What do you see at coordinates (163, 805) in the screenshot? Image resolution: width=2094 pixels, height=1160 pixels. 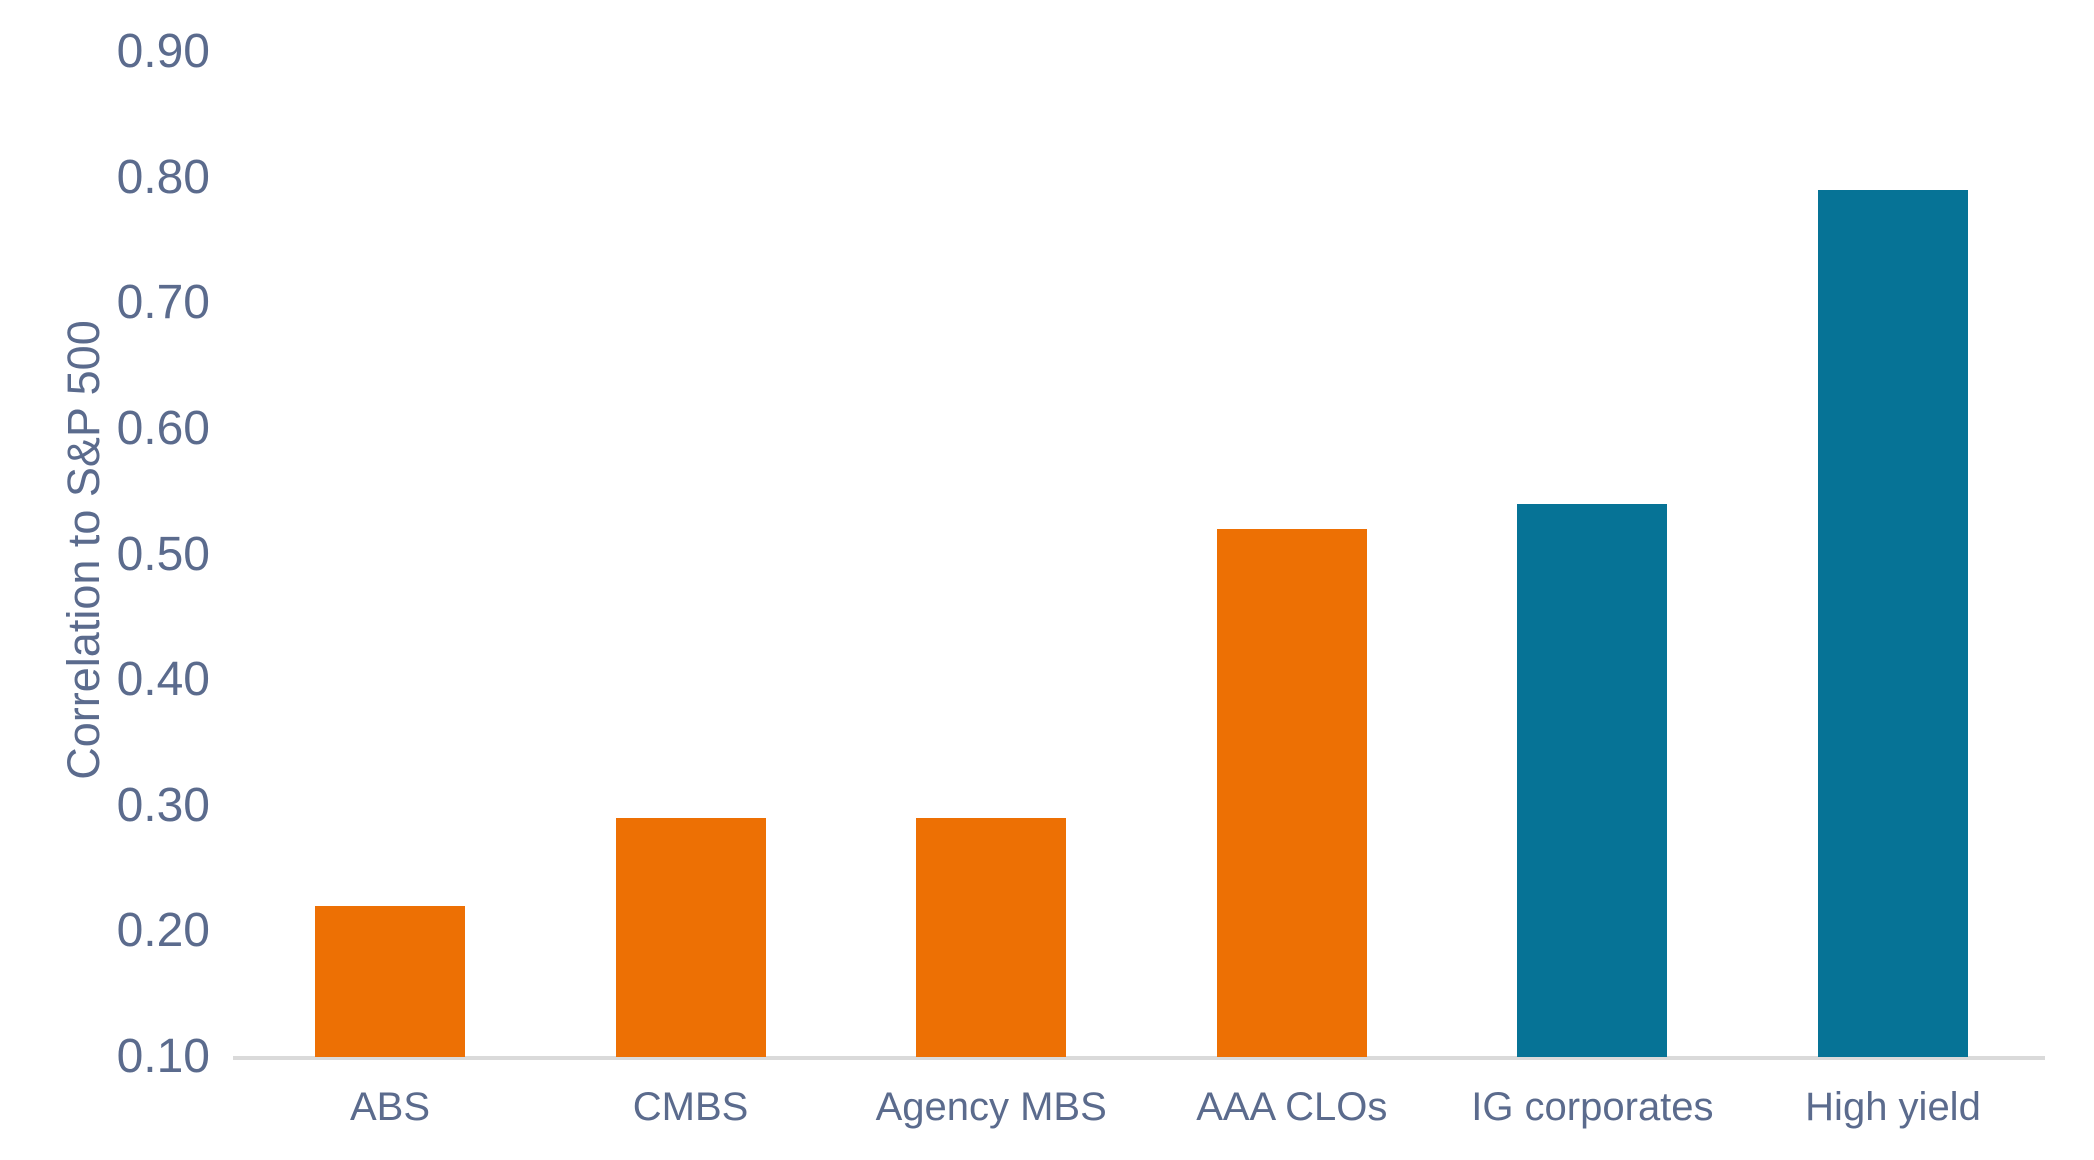 I see `y-axis-tick-label: 0.30` at bounding box center [163, 805].